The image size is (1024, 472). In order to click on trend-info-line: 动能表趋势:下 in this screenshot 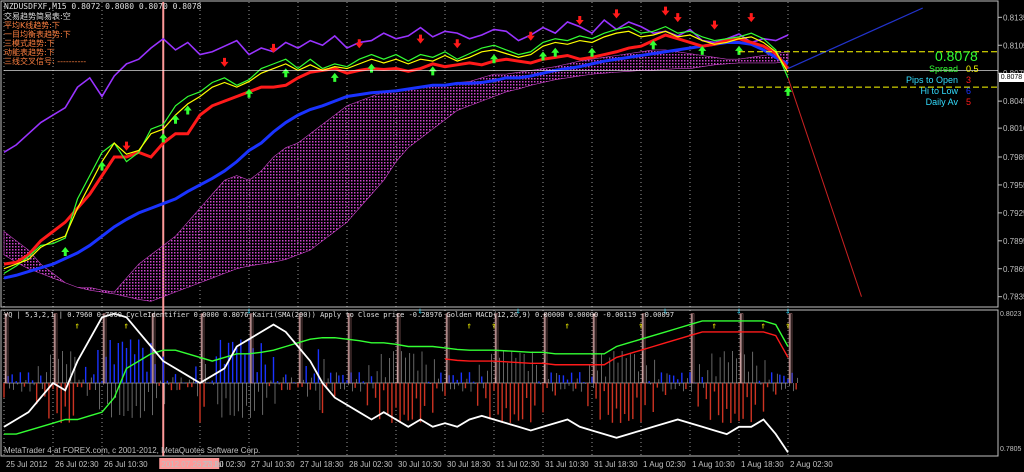, I will do `click(29, 52)`.